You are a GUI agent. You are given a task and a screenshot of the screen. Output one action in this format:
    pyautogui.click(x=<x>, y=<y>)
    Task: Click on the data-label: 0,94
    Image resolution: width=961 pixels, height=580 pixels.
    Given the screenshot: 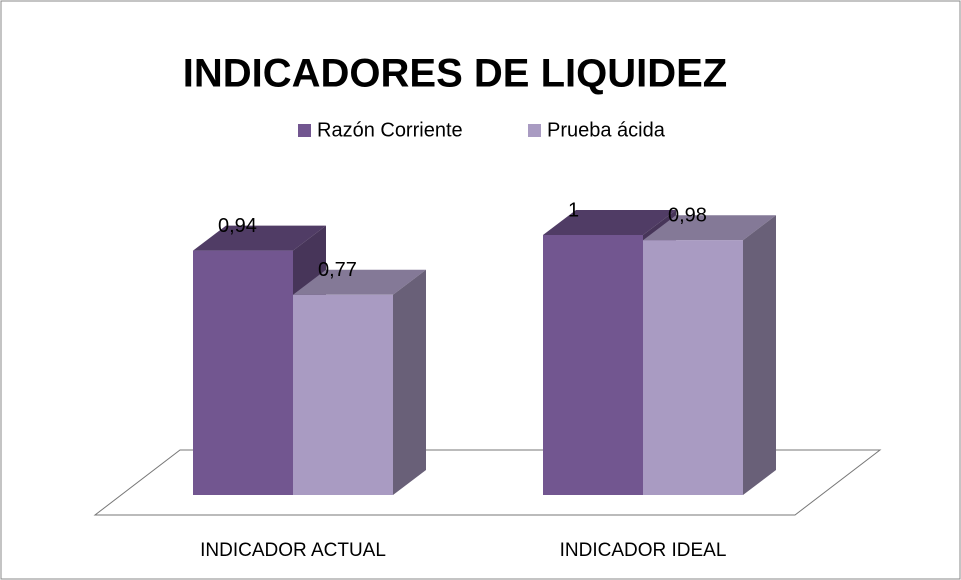 What is the action you would take?
    pyautogui.click(x=237, y=226)
    